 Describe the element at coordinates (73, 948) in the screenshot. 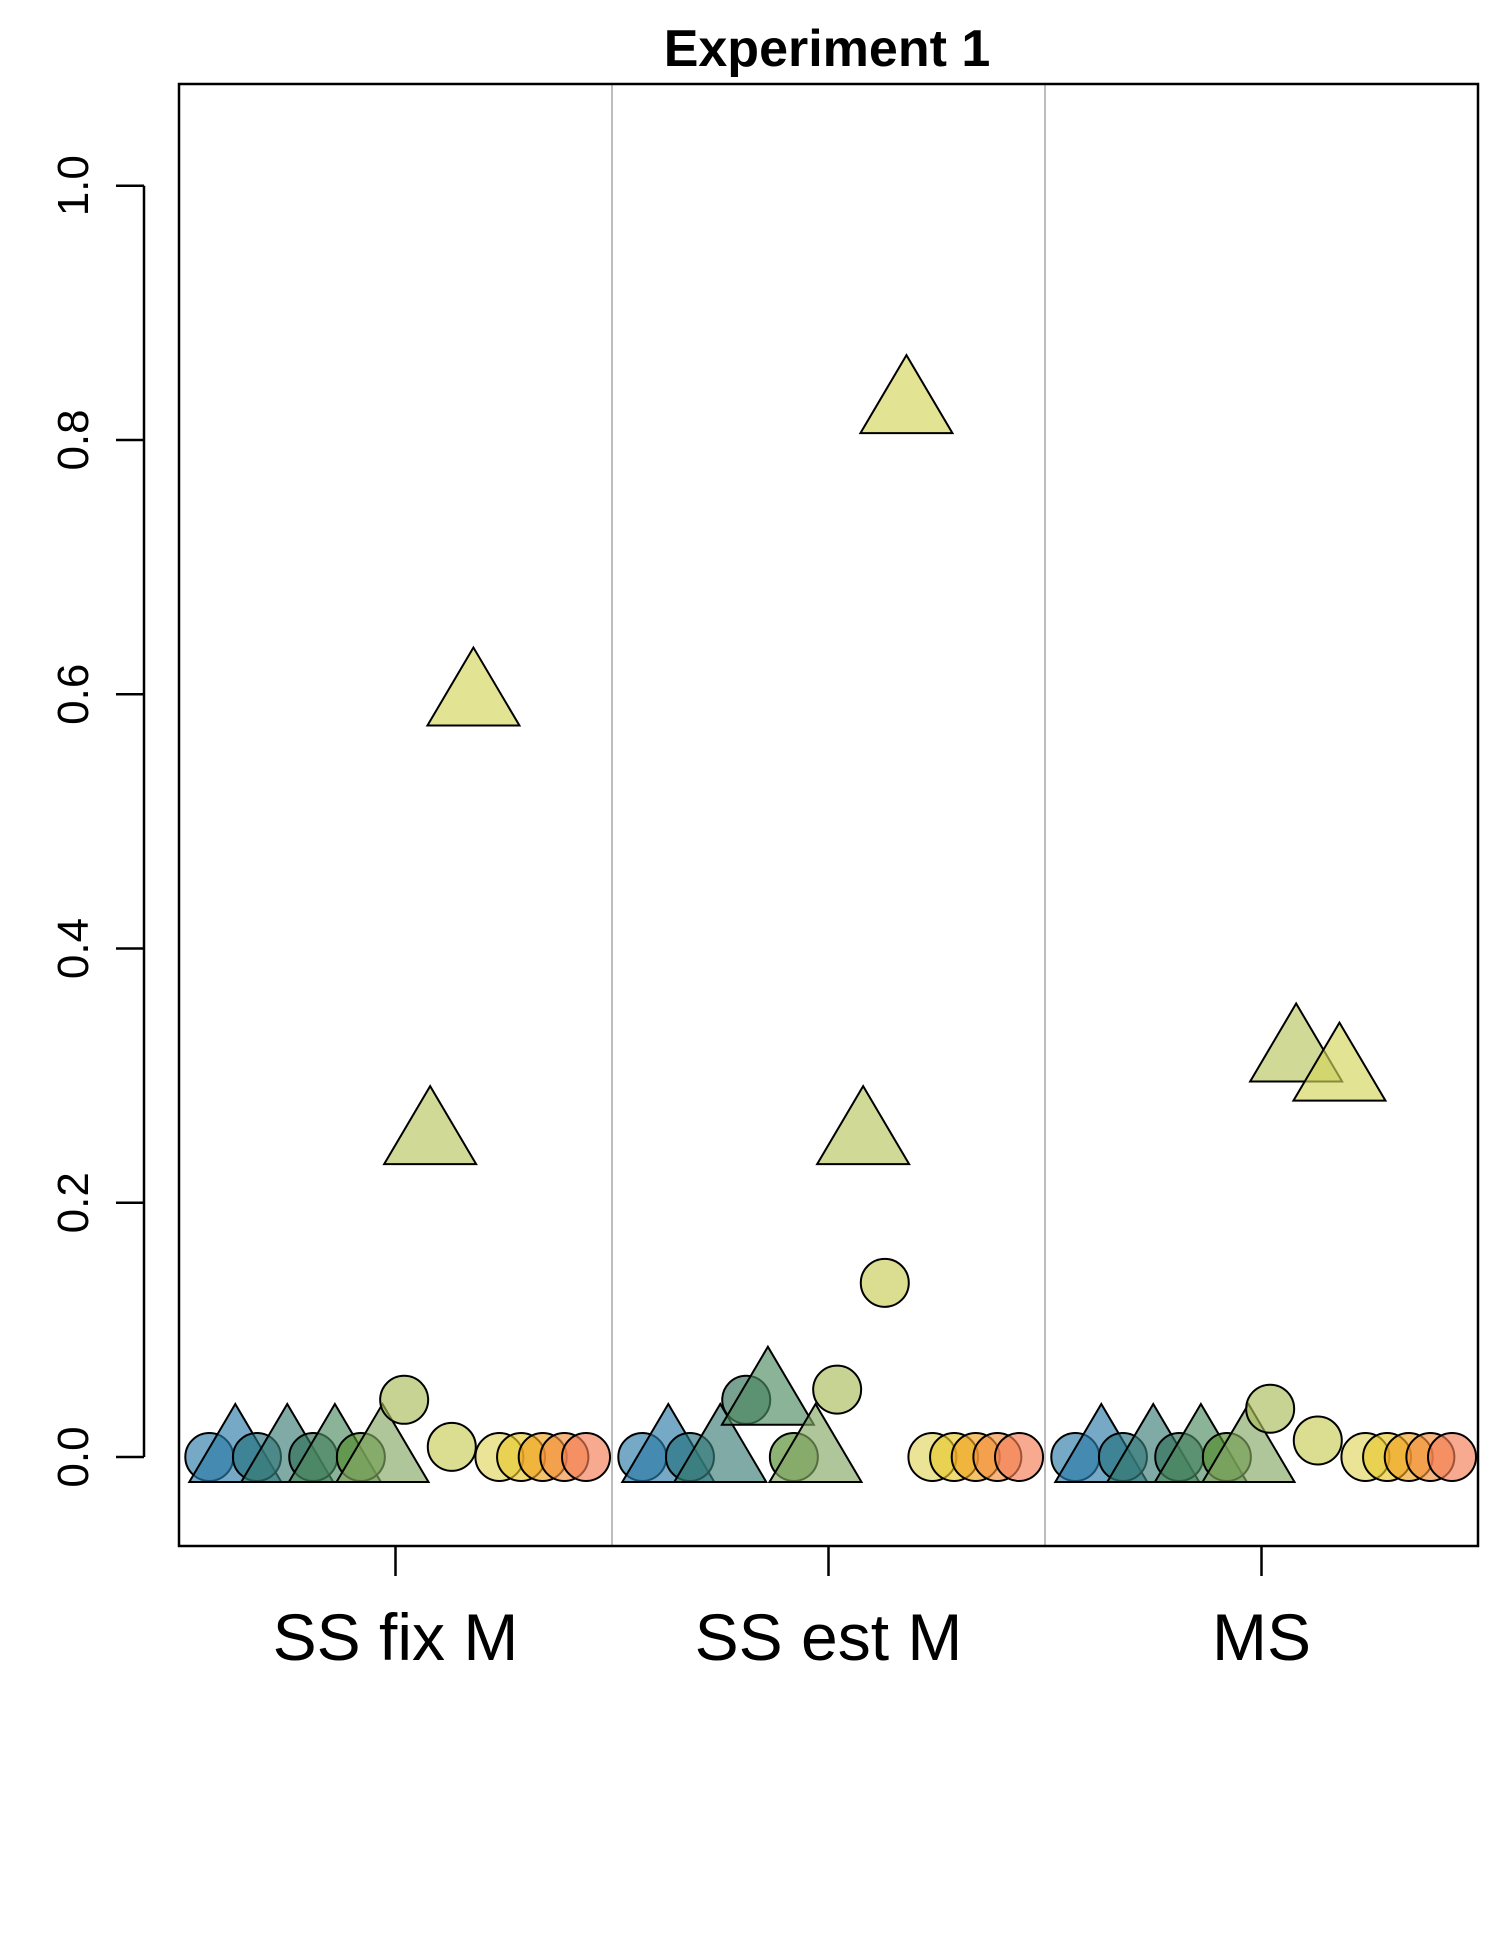

I see `y-tick-label: 0.4` at that location.